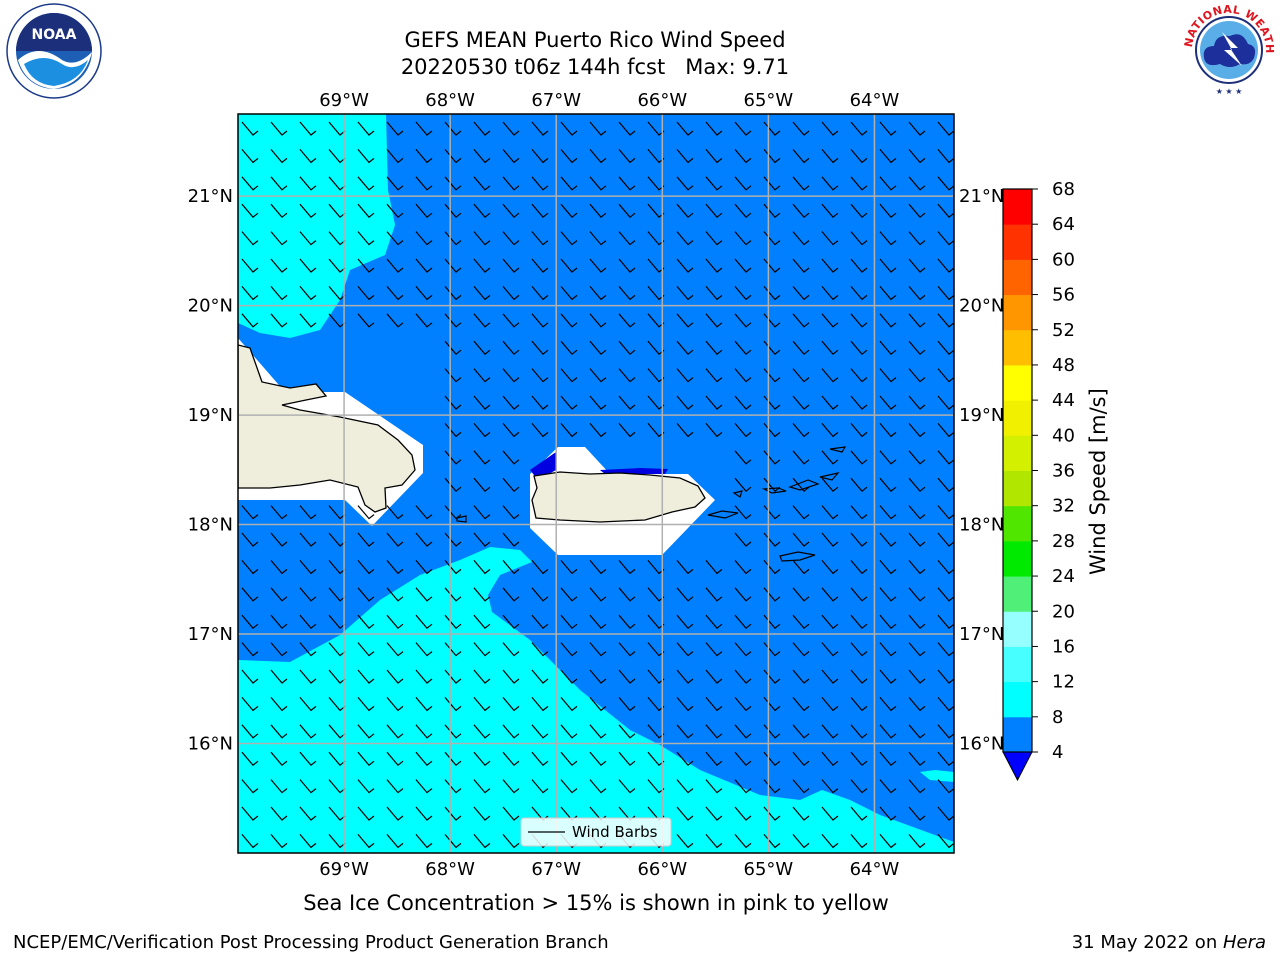 The image size is (1280, 960). I want to click on colorbar-tick-label: 68, so click(1063, 189).